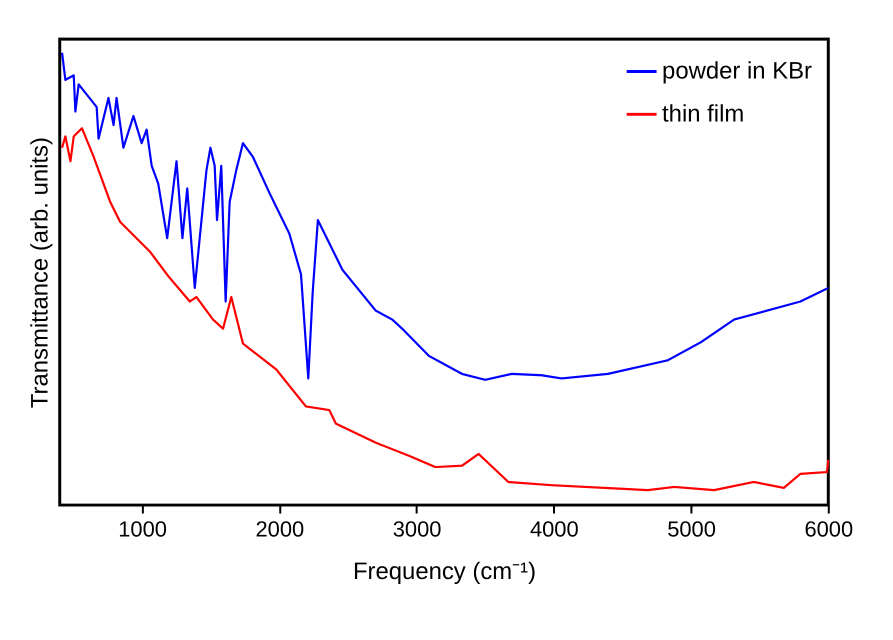 This screenshot has height=640, width=893. What do you see at coordinates (554, 529) in the screenshot?
I see `x-tick-label: 4000` at bounding box center [554, 529].